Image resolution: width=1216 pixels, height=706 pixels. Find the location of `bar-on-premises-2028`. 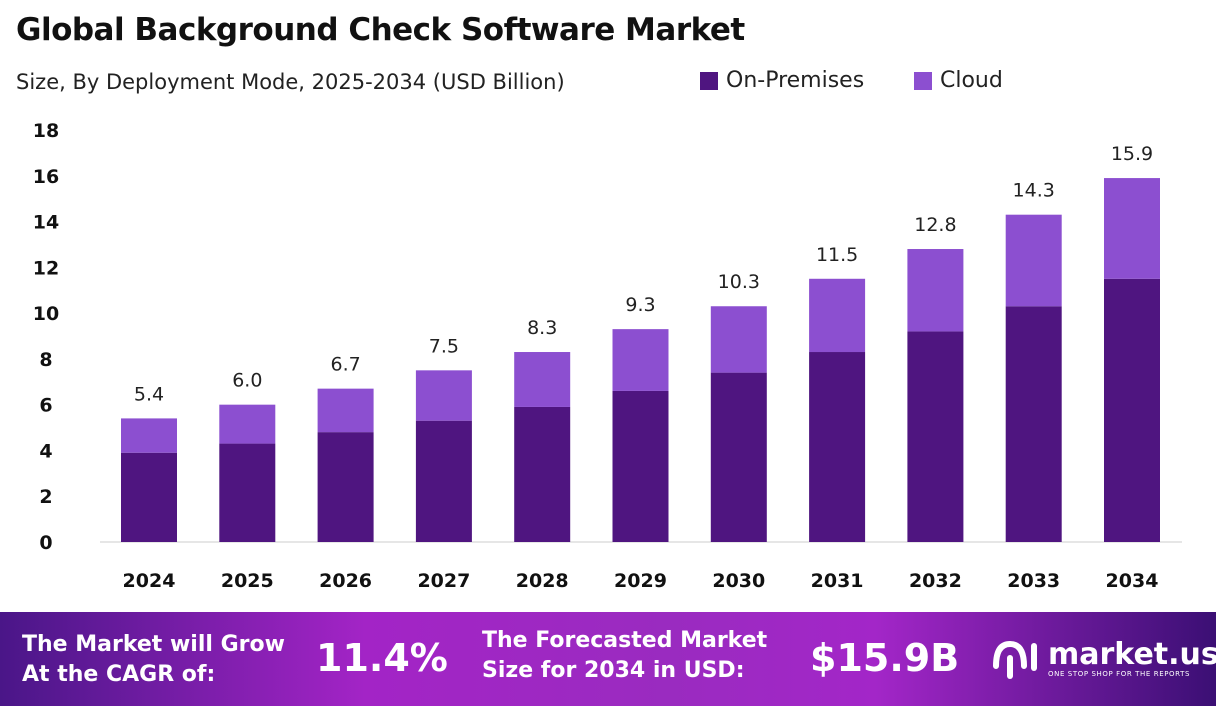

bar-on-premises-2028 is located at coordinates (542, 474).